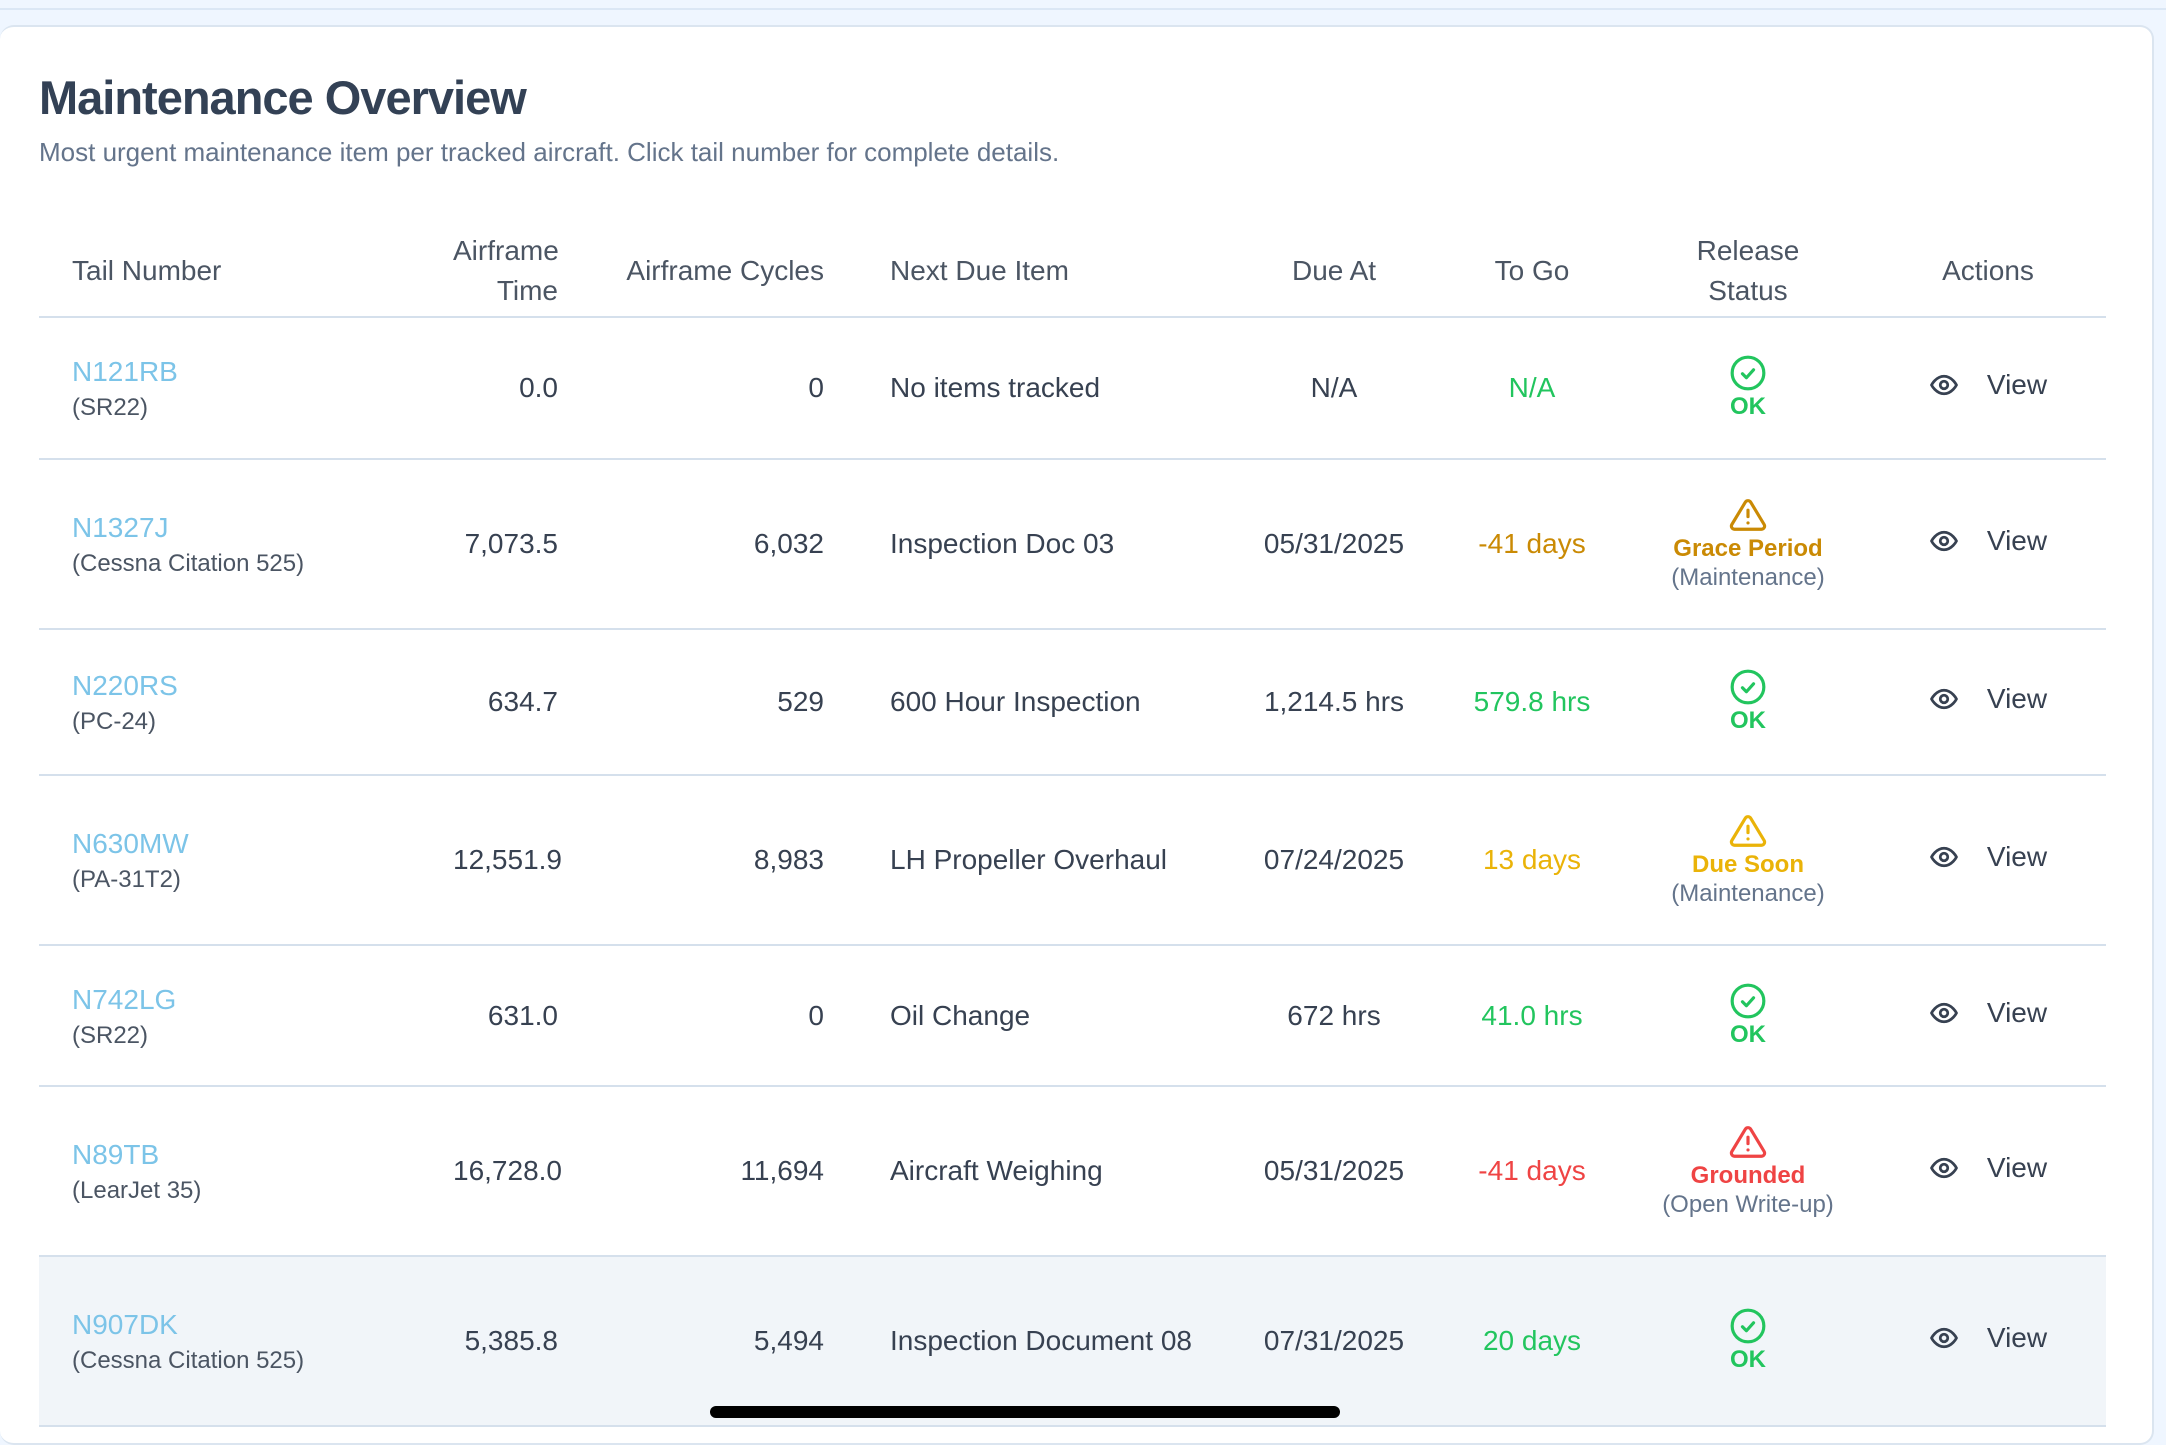 This screenshot has width=2166, height=1445. What do you see at coordinates (1043, 860) in the screenshot?
I see `next-due-item: LH Propeller Overhaul` at bounding box center [1043, 860].